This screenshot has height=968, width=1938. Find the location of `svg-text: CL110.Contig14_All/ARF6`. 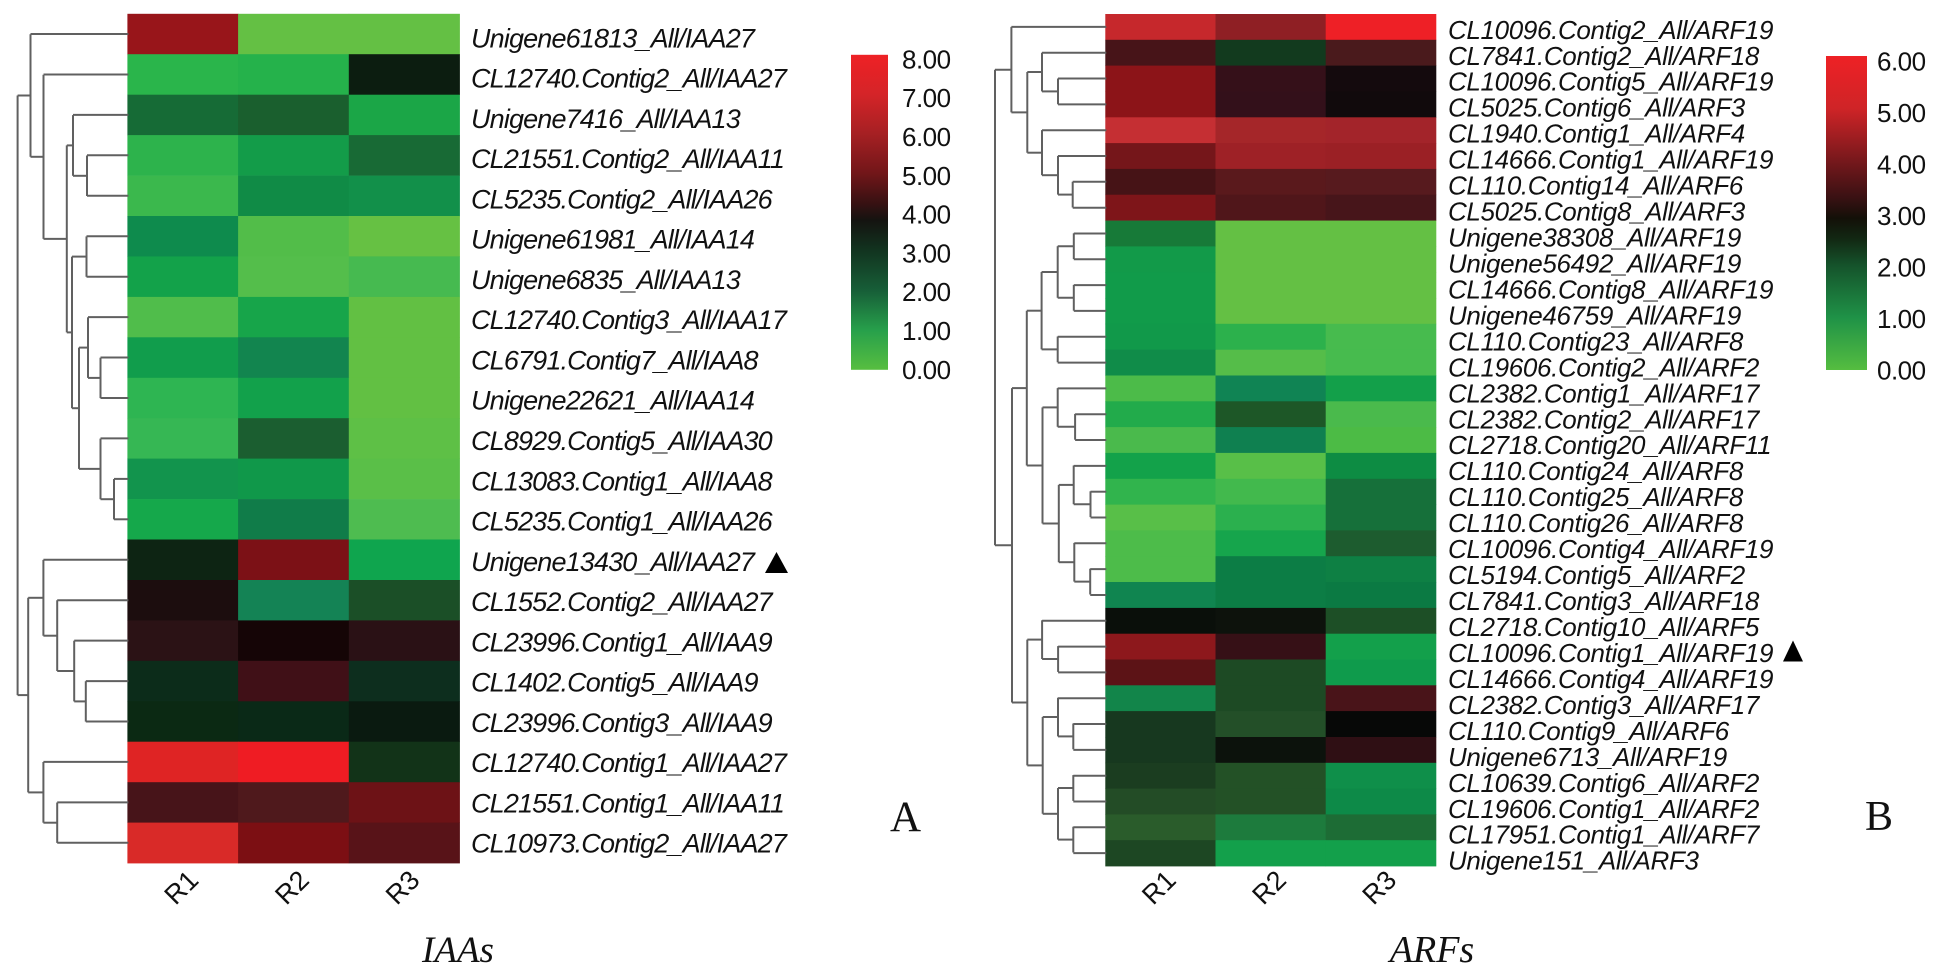

svg-text: CL110.Contig14_All/ARF6 is located at coordinates (1596, 186).